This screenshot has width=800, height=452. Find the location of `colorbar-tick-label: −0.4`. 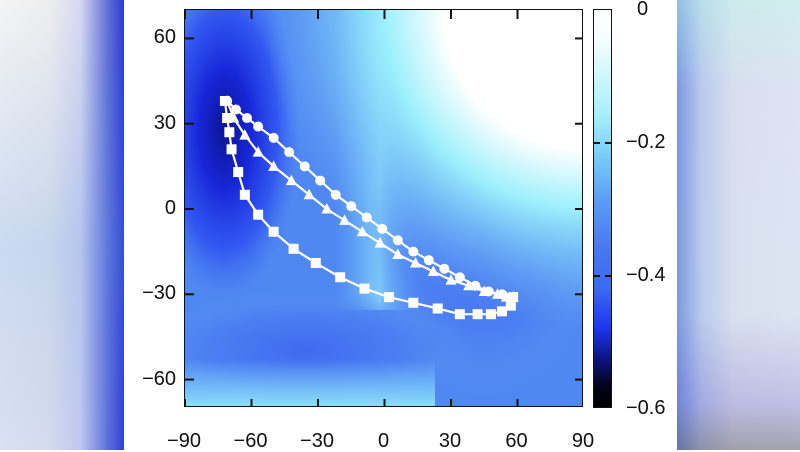

colorbar-tick-label: −0.4 is located at coordinates (646, 275).